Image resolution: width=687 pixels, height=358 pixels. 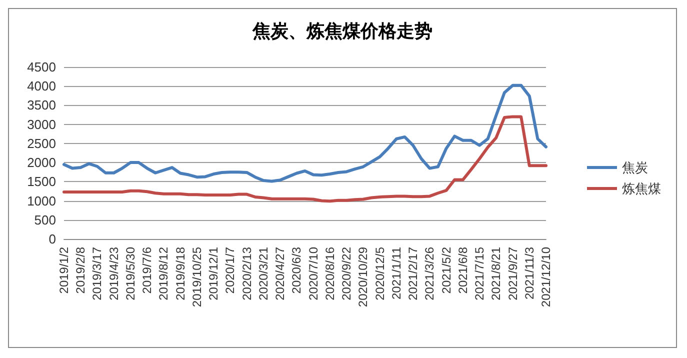 What do you see at coordinates (396, 273) in the screenshot?
I see `x-tick-label: 2021/1/11` at bounding box center [396, 273].